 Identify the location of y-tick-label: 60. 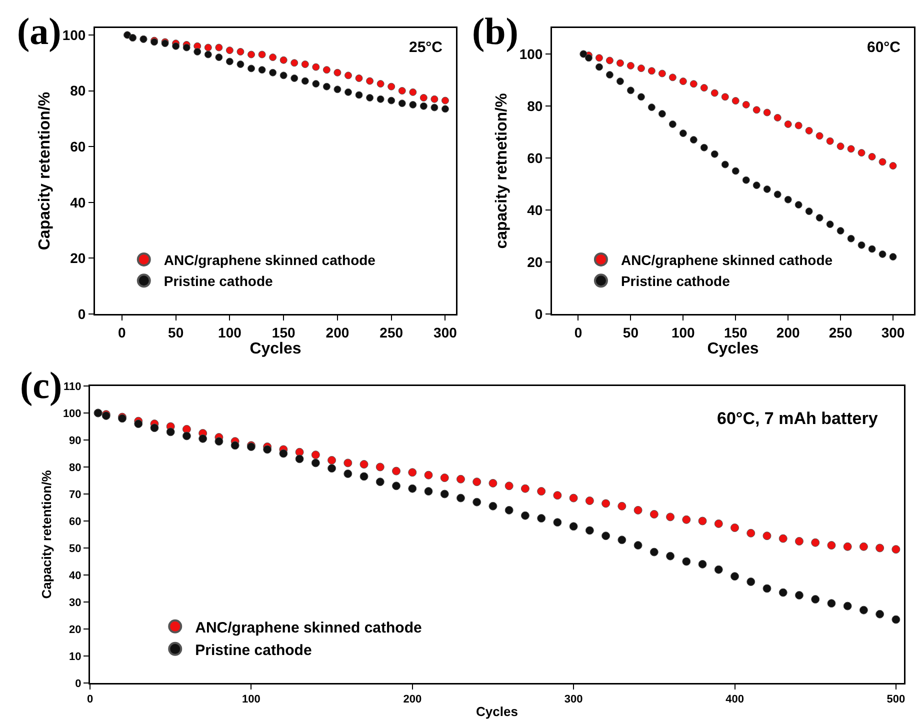
(75, 522).